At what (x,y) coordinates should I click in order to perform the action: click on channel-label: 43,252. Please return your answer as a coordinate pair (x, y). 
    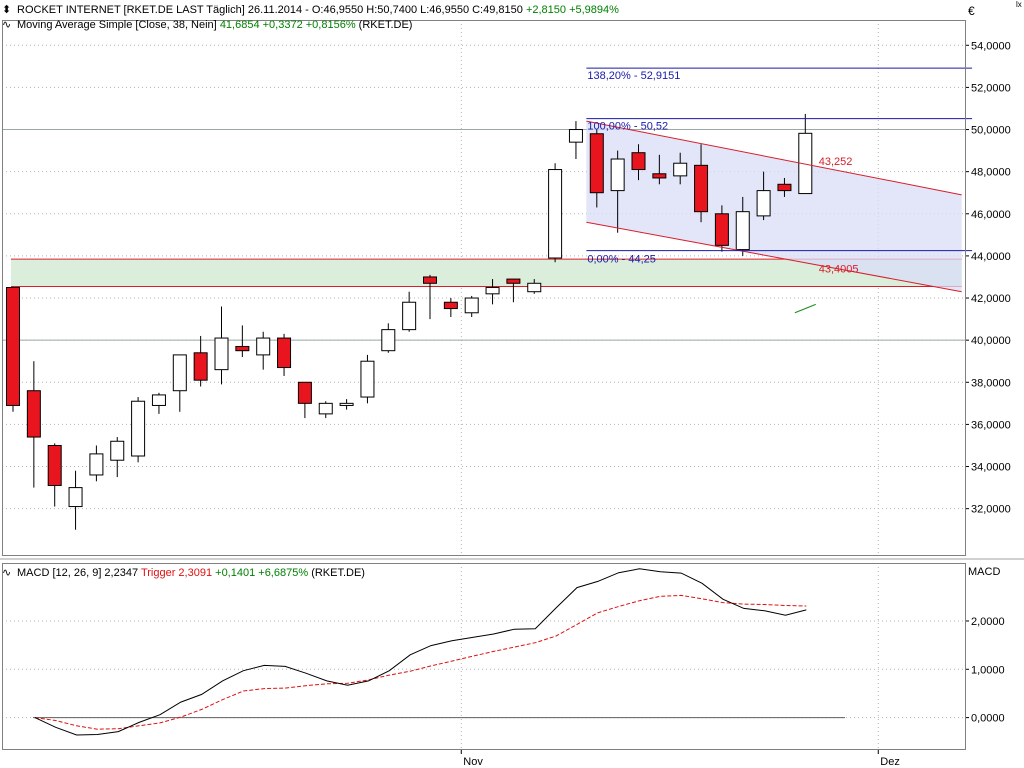
    Looking at the image, I should click on (836, 162).